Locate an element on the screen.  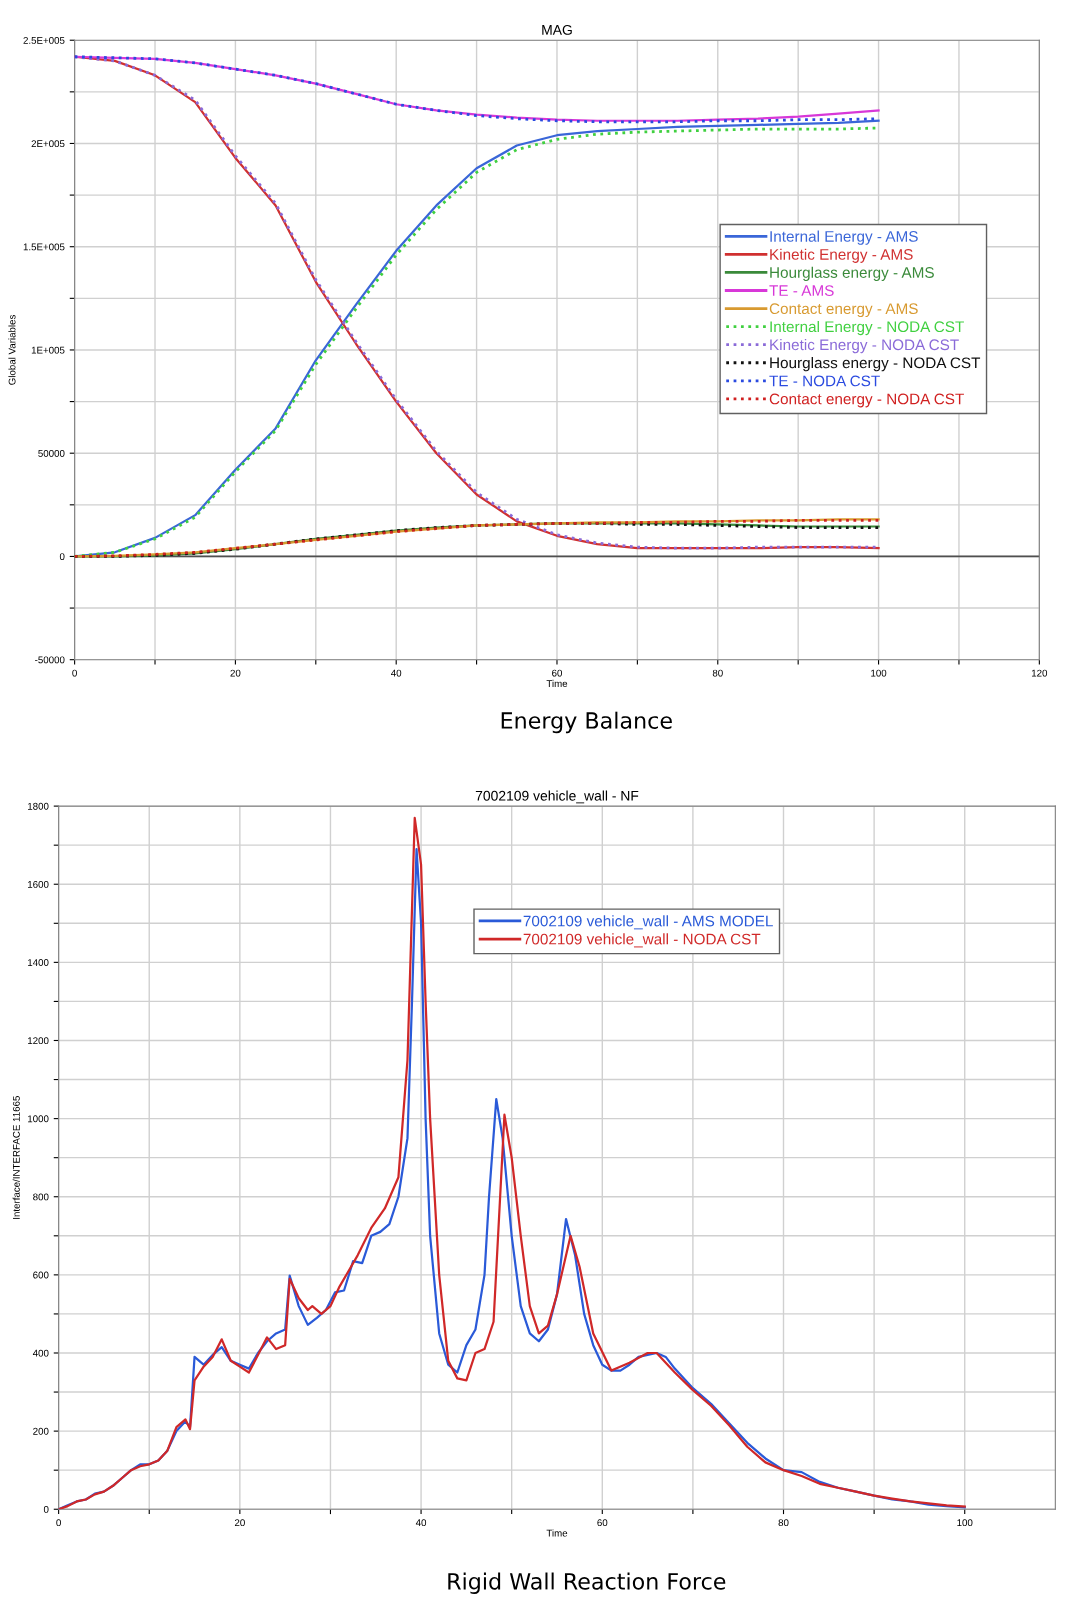
y-tick-label: -50000 is located at coordinates (50, 660).